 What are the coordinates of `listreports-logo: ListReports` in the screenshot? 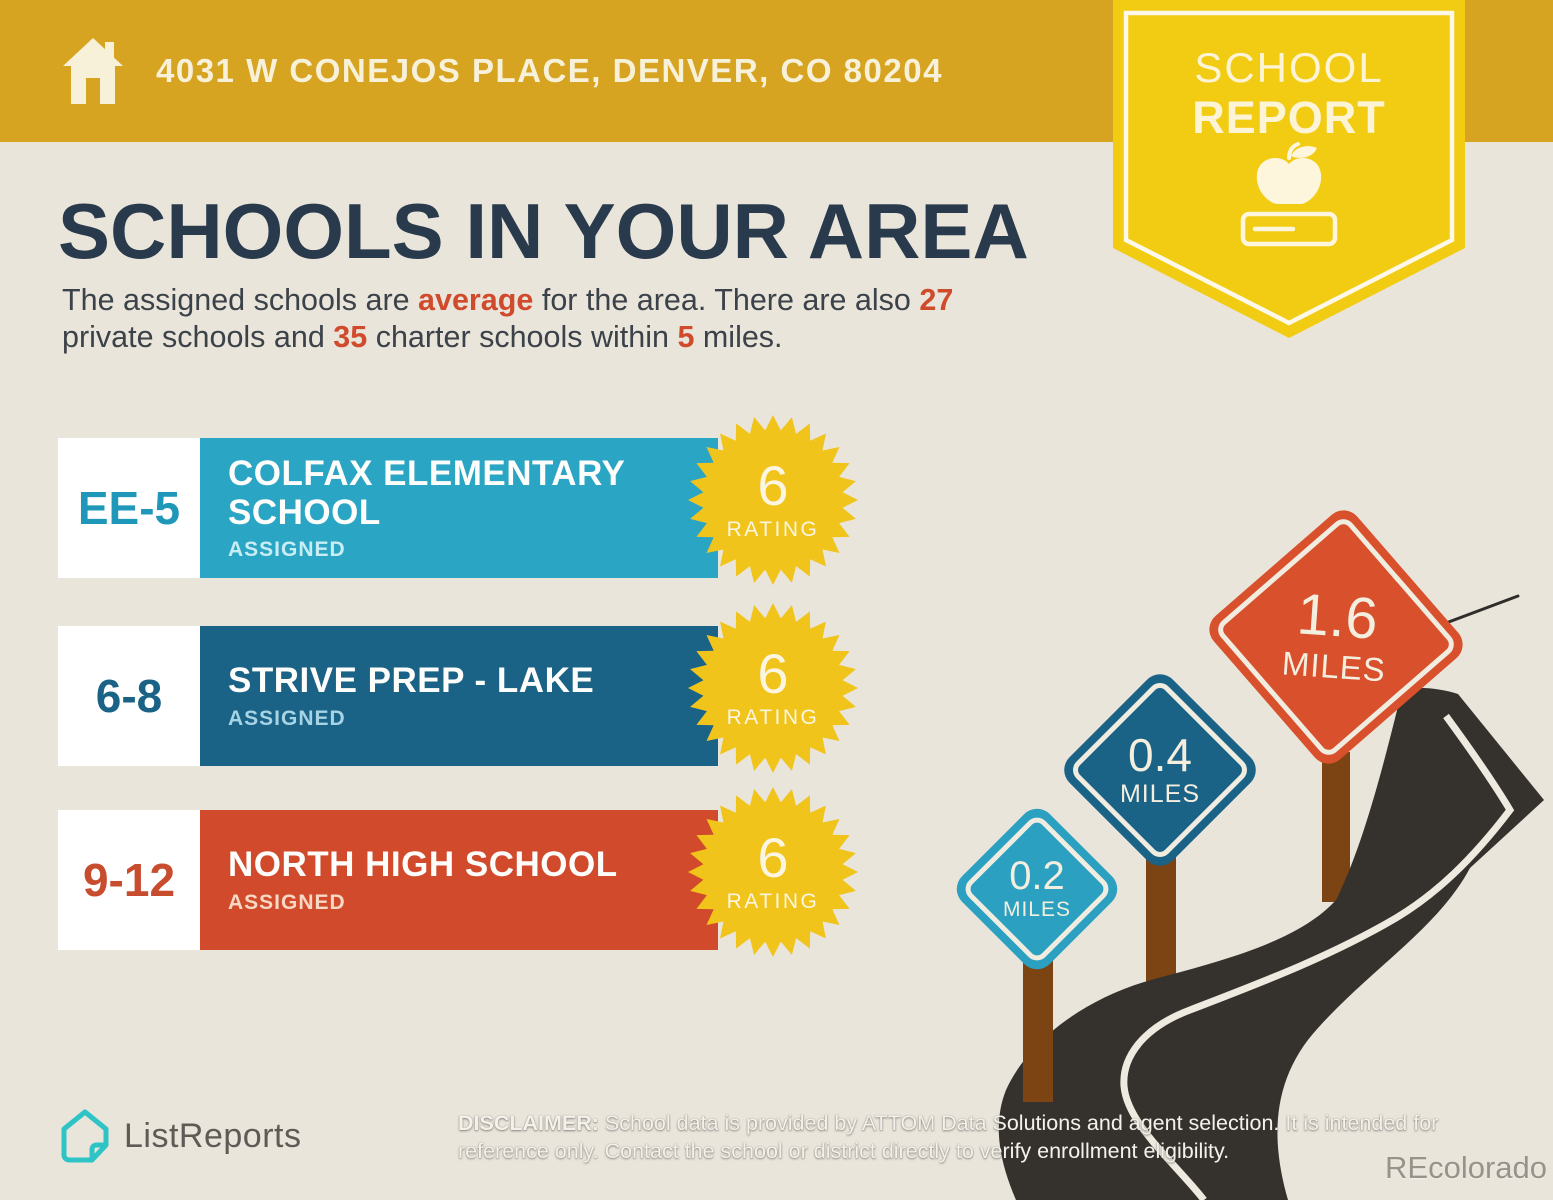 It's located at (180, 1136).